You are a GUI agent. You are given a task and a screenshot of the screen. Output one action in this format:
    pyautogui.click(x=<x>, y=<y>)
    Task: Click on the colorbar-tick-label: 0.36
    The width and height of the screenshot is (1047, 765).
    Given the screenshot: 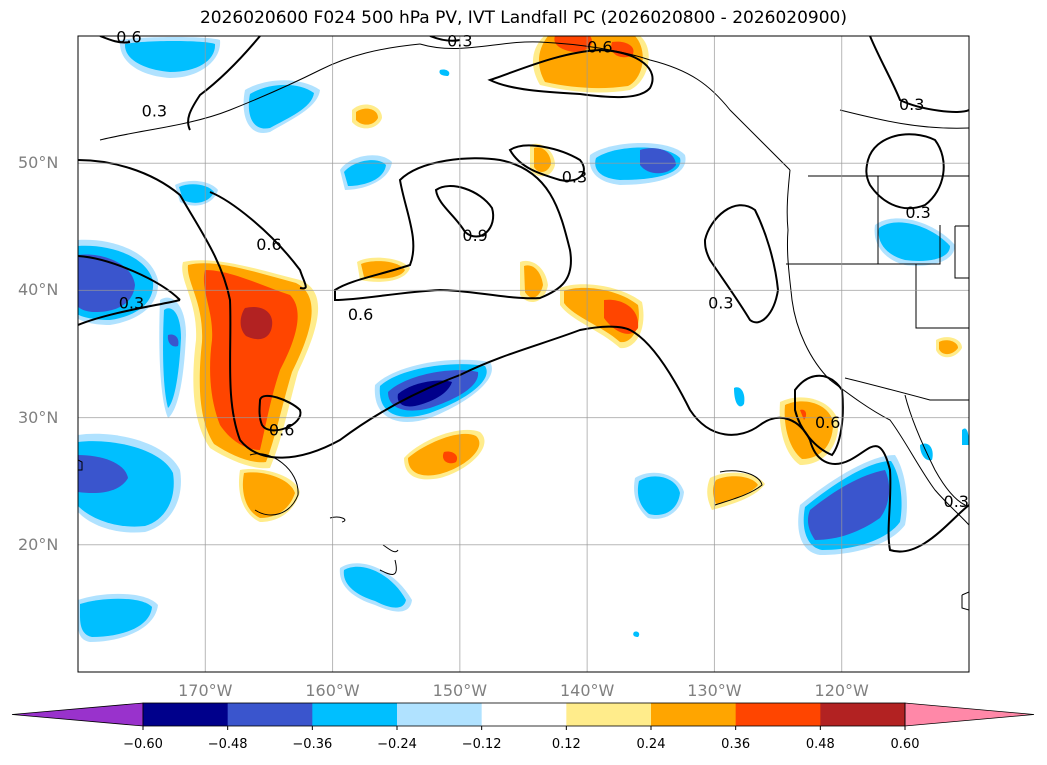 What is the action you would take?
    pyautogui.click(x=736, y=744)
    